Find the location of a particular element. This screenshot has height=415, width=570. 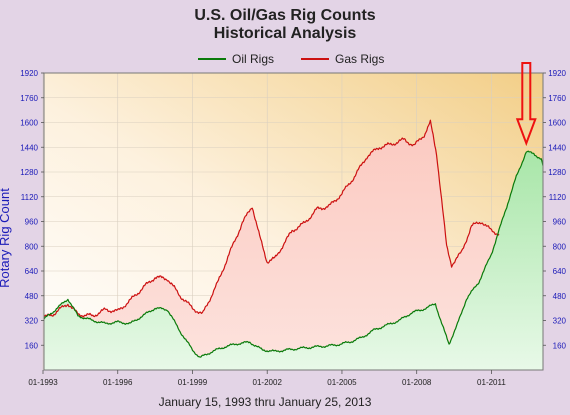

y-tick-label-left: 800 is located at coordinates (32, 246).